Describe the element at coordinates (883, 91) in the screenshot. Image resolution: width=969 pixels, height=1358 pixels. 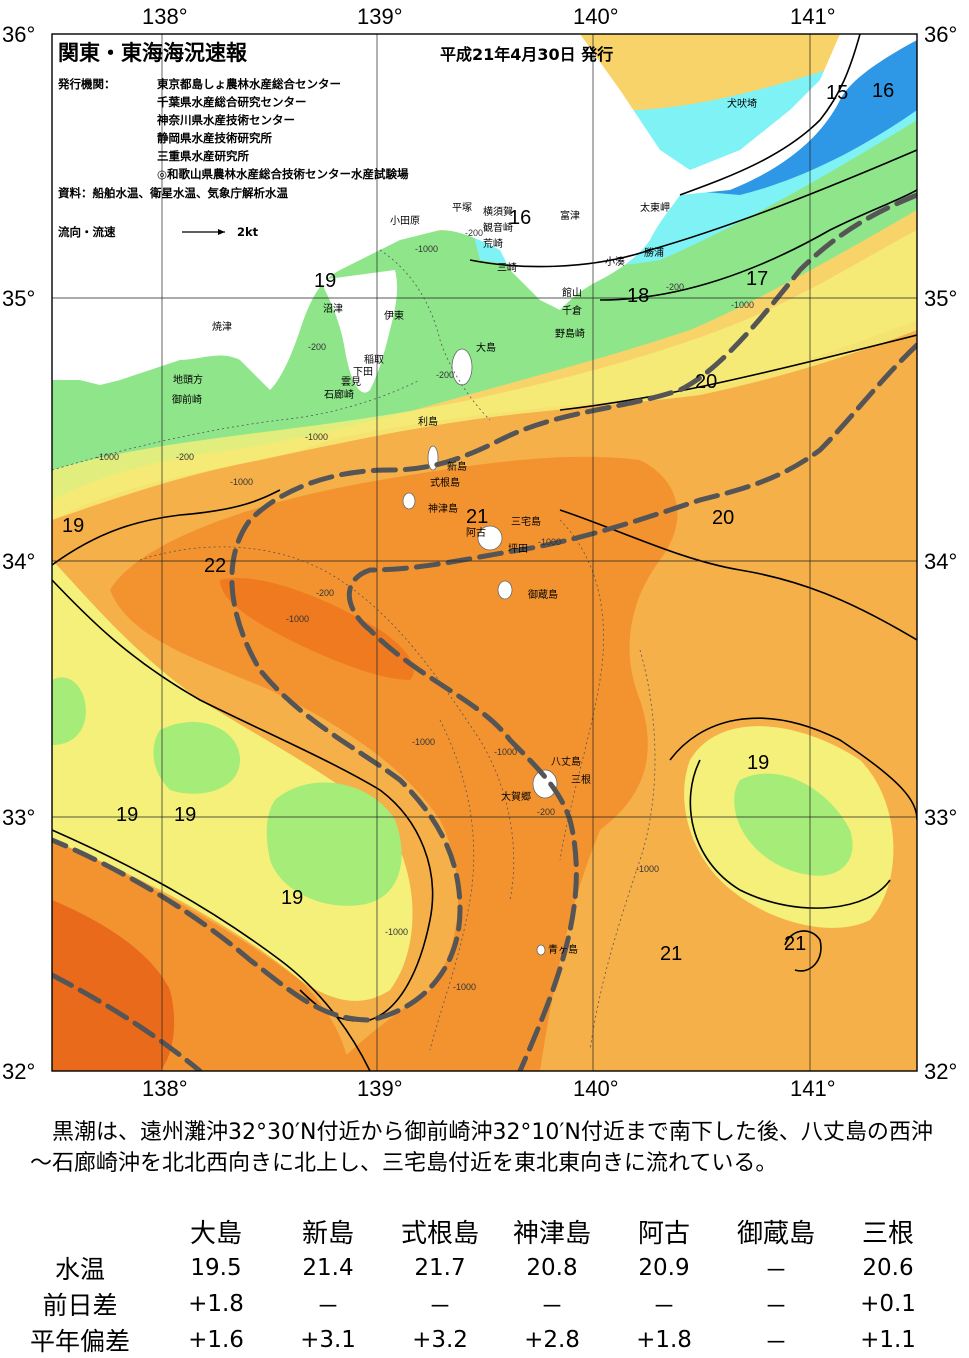
I see `isotherm-label: 16` at that location.